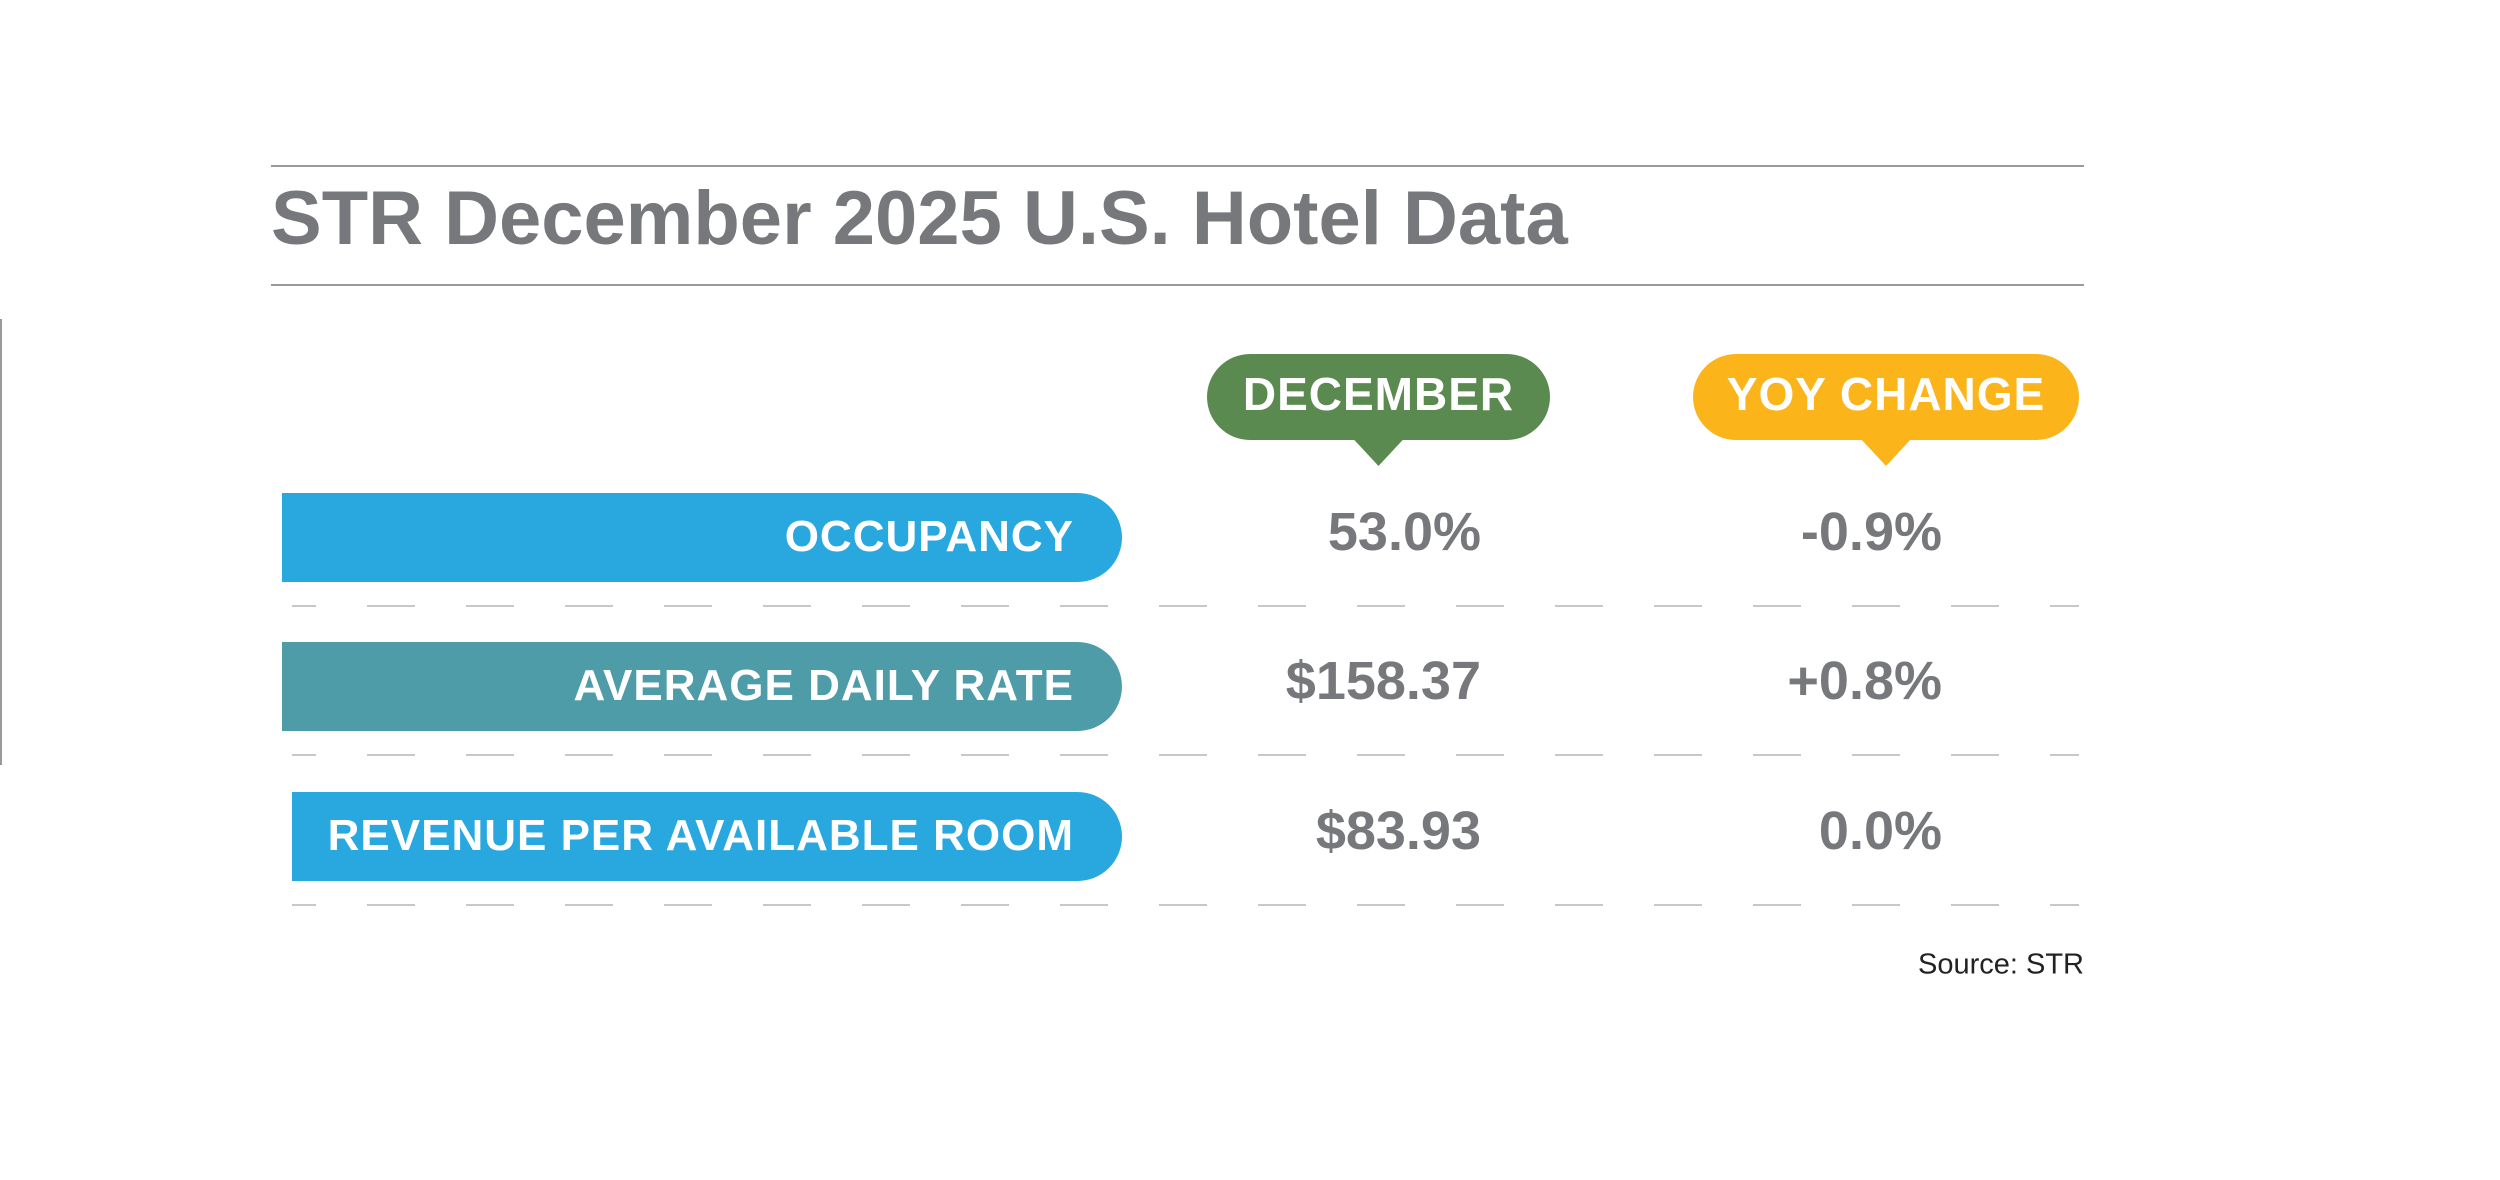 This screenshot has height=1180, width=2500. I want to click on row-label: AVERAGE DAILY RATE, so click(824, 685).